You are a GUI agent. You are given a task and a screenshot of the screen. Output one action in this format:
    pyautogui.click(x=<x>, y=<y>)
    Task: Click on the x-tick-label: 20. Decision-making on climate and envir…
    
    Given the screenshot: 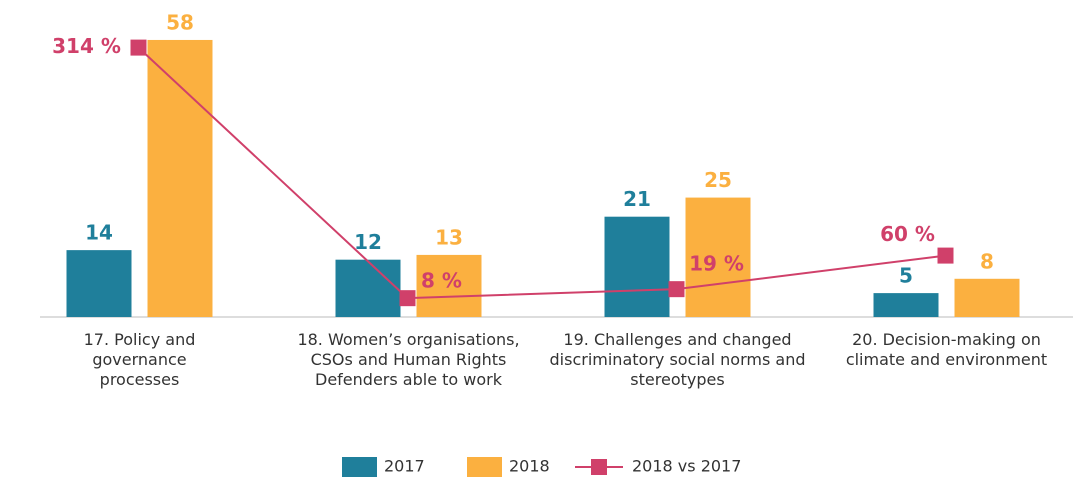 What is the action you would take?
    pyautogui.click(x=946, y=349)
    